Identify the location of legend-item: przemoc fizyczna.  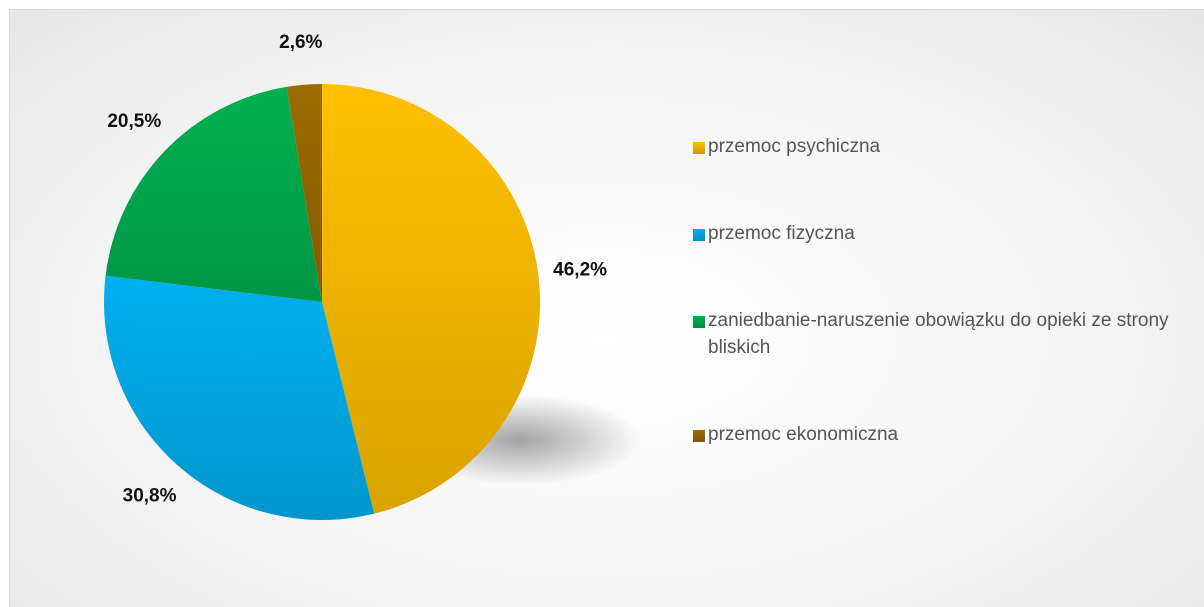
(945, 233).